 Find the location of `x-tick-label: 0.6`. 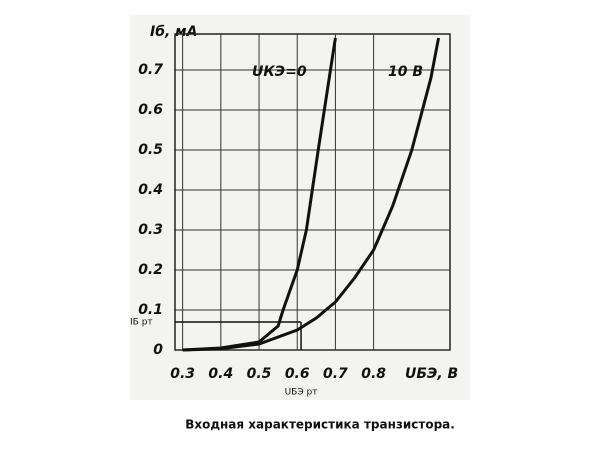

x-tick-label: 0.6 is located at coordinates (297, 374).